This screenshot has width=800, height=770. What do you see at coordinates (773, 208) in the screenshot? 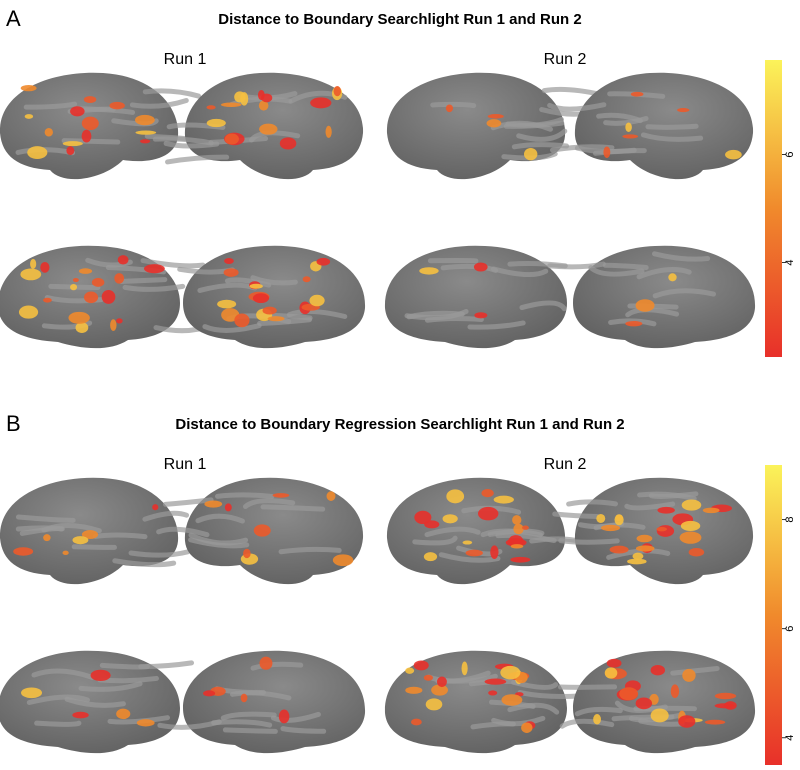
I see `colorbar` at bounding box center [773, 208].